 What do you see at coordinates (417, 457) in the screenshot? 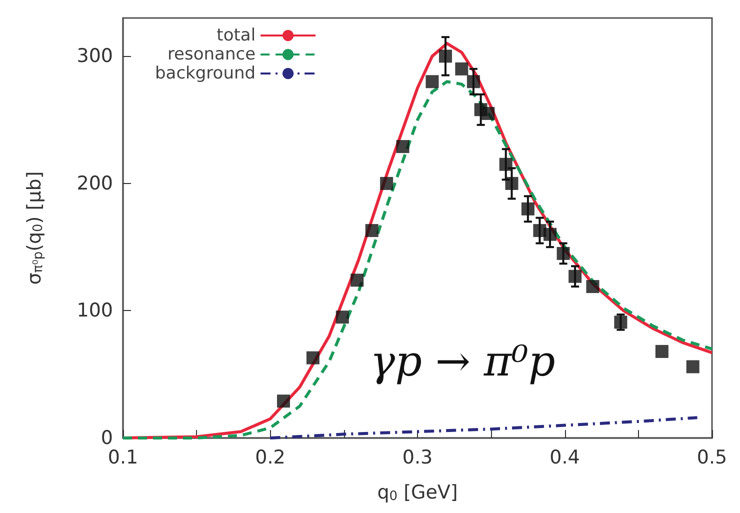
I see `x-tick-label: 0.3` at bounding box center [417, 457].